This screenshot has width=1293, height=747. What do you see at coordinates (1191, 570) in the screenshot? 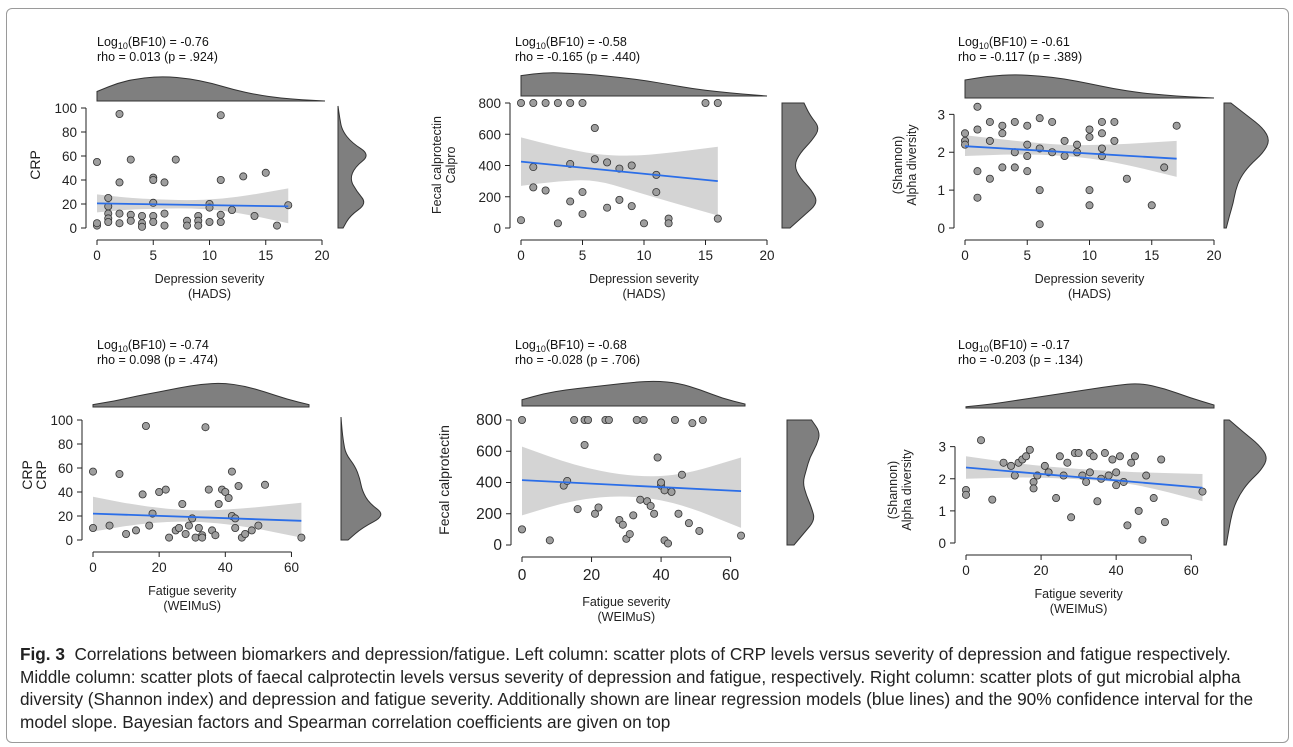
I see `x-tick-label: 60` at bounding box center [1191, 570].